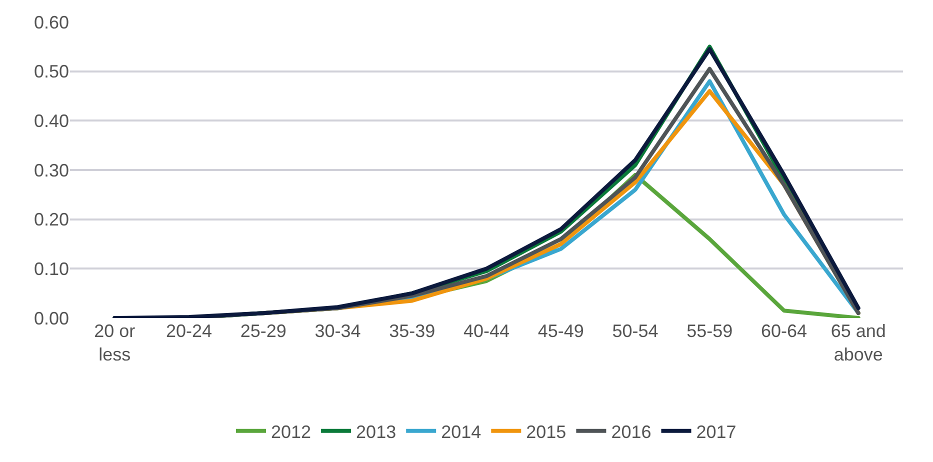 The width and height of the screenshot is (933, 462). What do you see at coordinates (709, 331) in the screenshot?
I see `x-tick-label: 55-59` at bounding box center [709, 331].